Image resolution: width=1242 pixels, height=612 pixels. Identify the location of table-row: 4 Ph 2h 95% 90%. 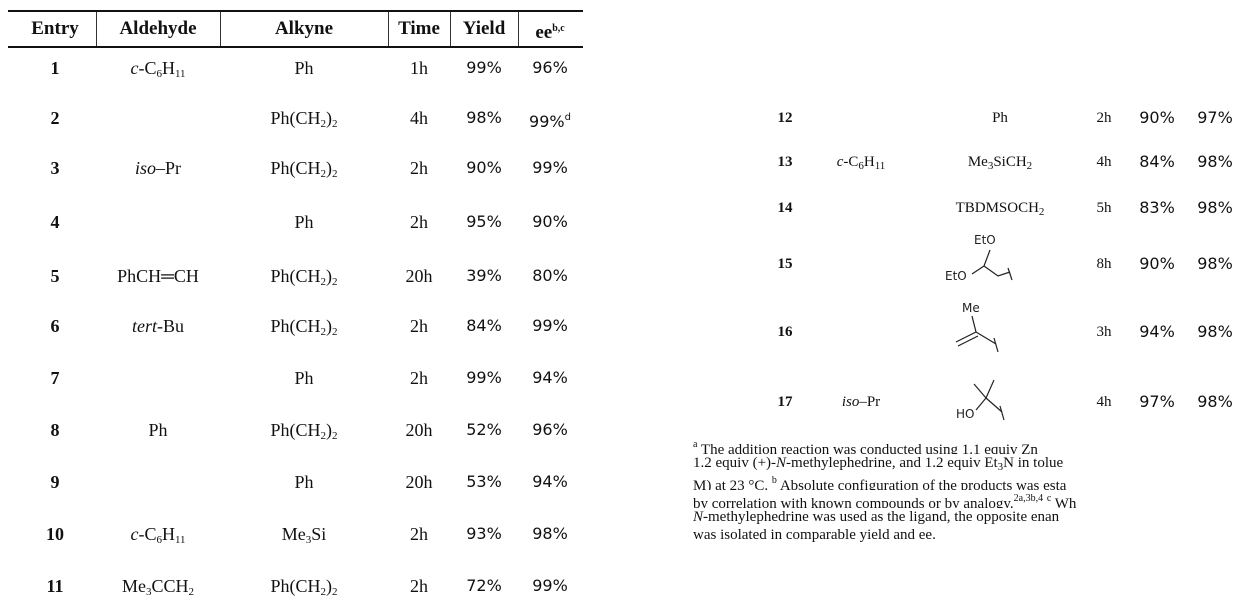
(290, 222).